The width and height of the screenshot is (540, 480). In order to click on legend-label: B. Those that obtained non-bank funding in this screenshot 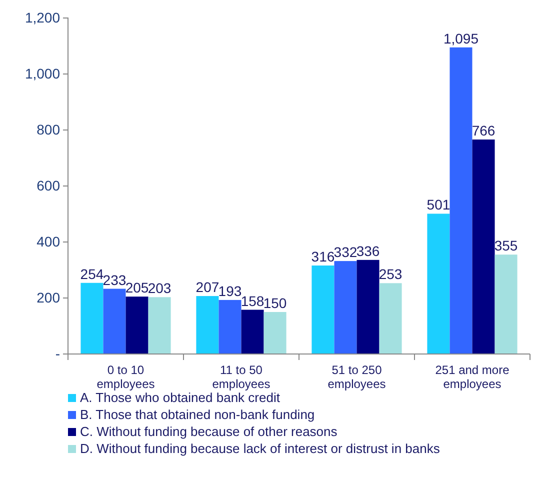, I will do `click(197, 414)`.